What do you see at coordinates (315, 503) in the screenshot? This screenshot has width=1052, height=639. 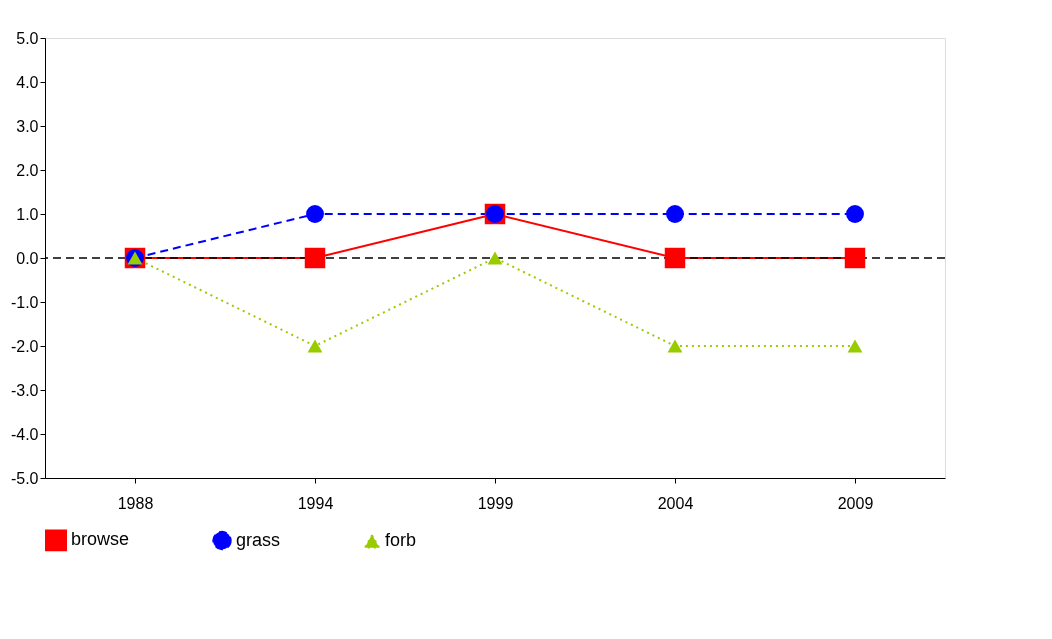 I see `x-tick-label: 1994` at bounding box center [315, 503].